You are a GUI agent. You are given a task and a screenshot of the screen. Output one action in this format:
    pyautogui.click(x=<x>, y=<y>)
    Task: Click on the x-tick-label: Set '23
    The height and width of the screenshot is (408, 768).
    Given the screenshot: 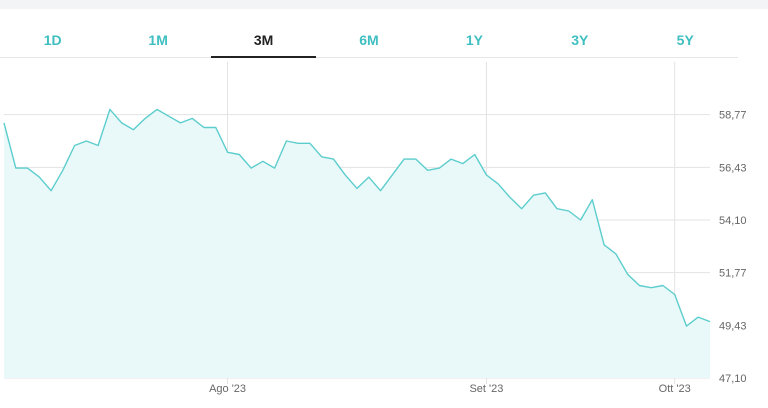 What is the action you would take?
    pyautogui.click(x=486, y=389)
    